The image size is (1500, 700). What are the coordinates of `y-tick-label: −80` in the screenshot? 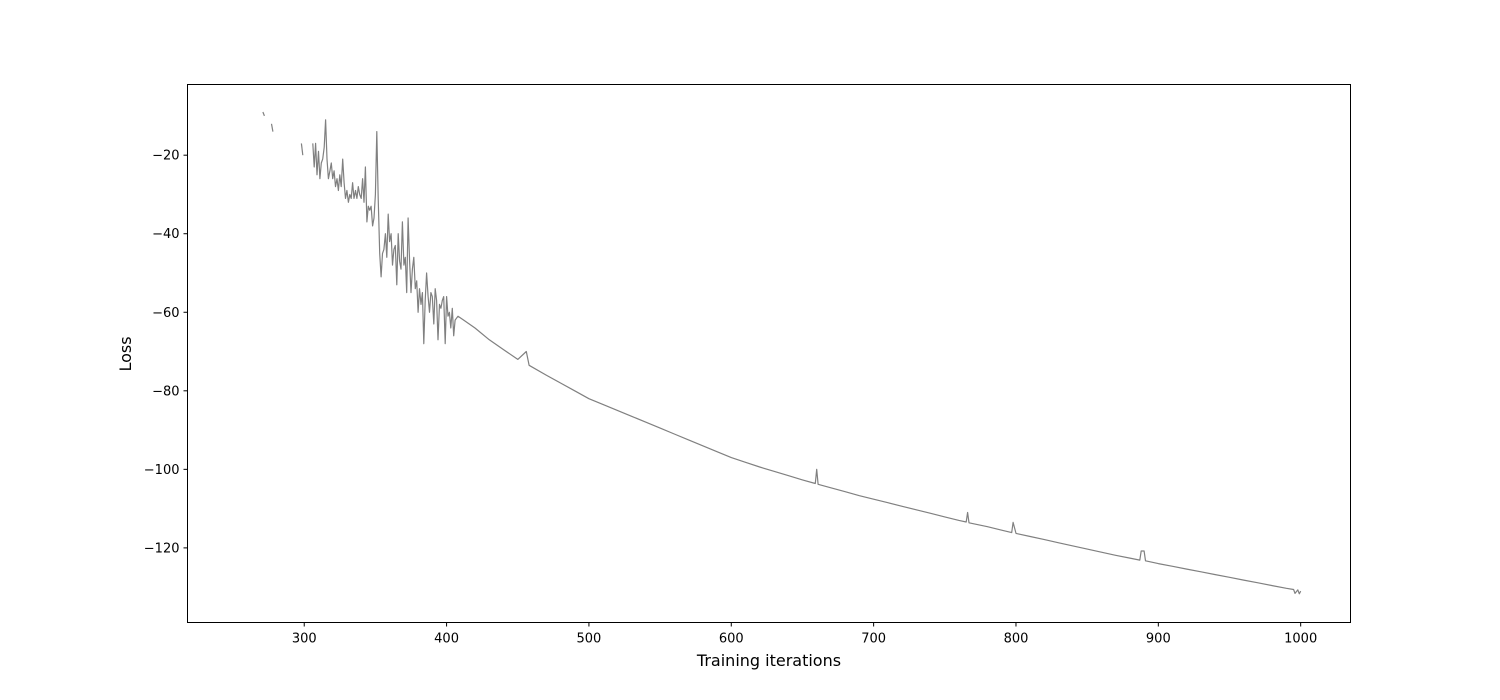 It's located at (165, 391).